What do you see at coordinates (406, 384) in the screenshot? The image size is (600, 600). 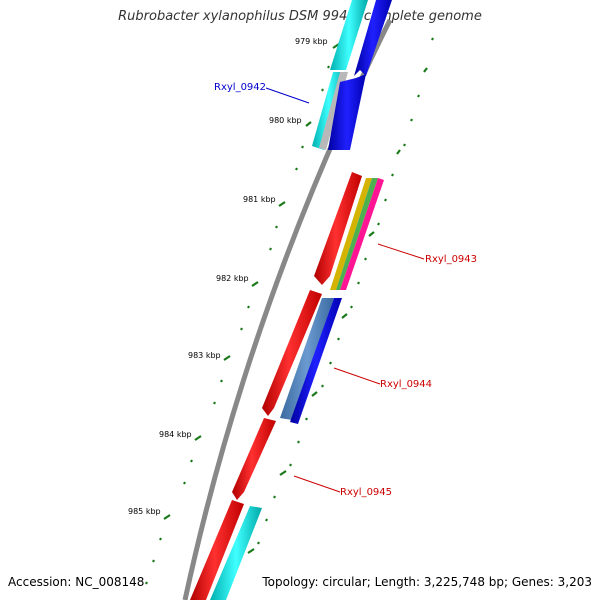 I see `gene-label-rxyl-0944: Rxyl_0944` at bounding box center [406, 384].